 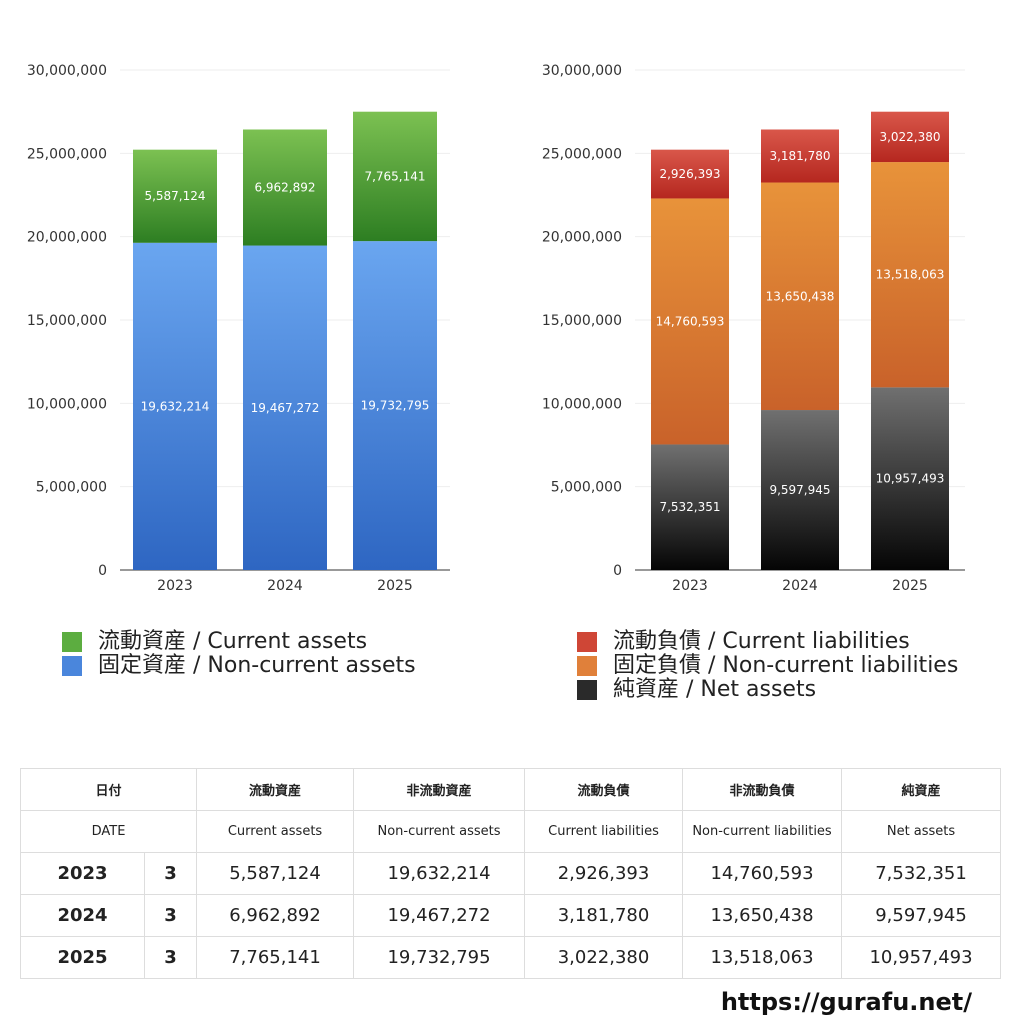 I want to click on data-label: 19,732,795, so click(x=395, y=406).